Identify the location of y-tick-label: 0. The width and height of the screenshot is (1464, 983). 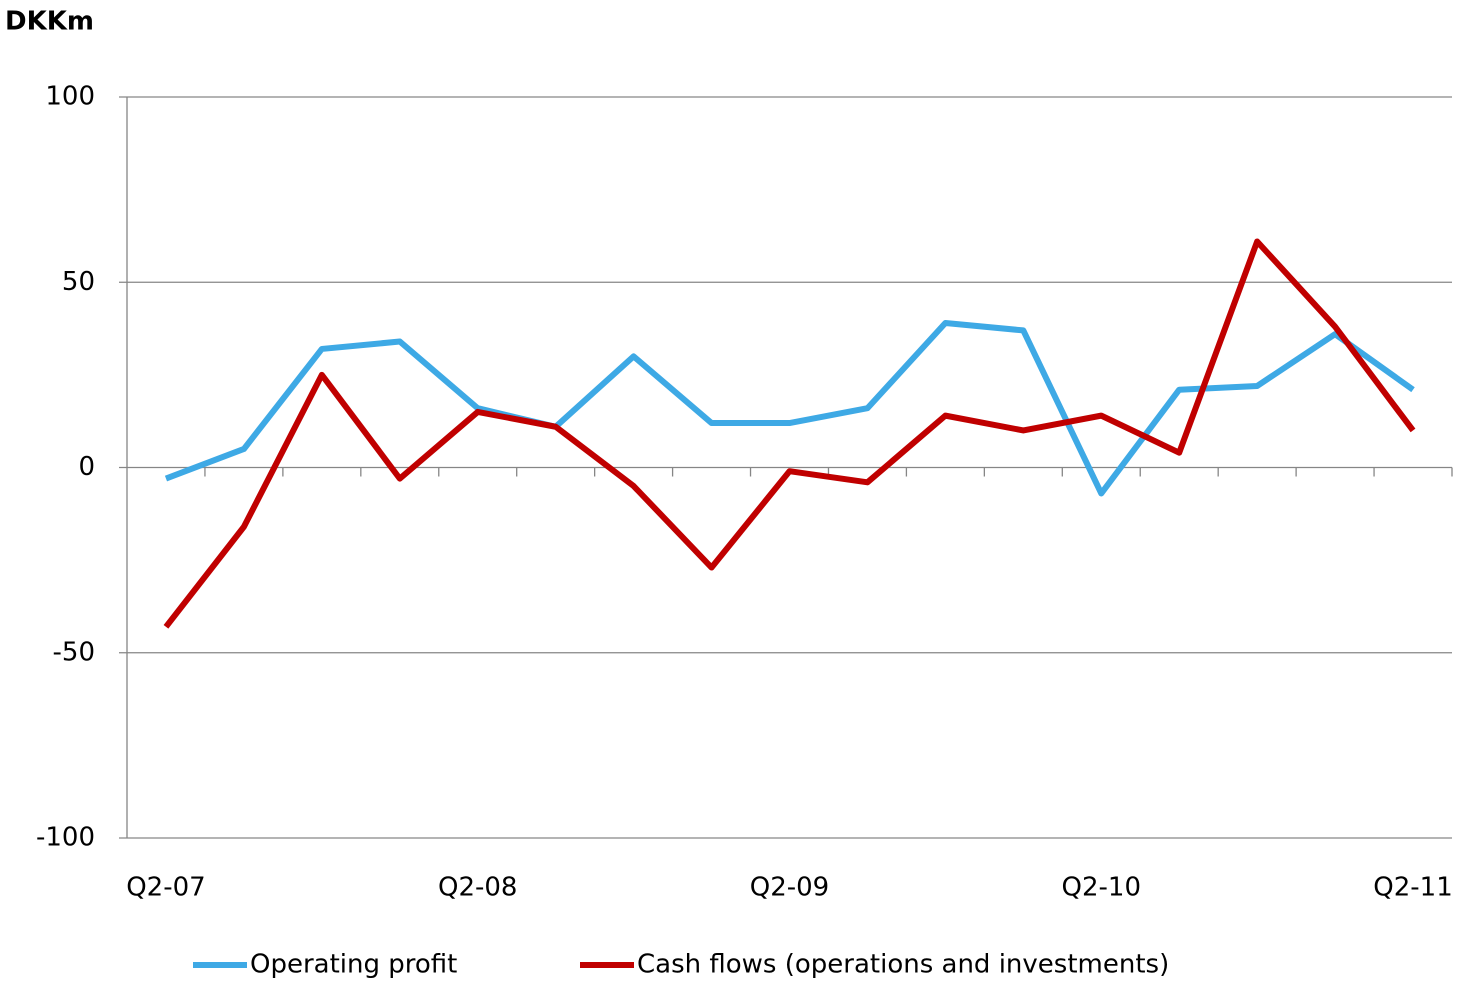
(86, 467).